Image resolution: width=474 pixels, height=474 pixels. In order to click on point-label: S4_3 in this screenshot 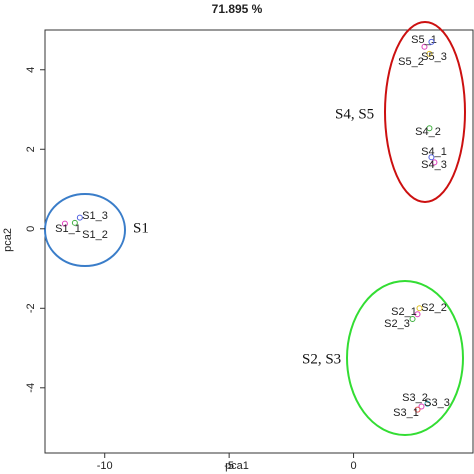, I will do `click(434, 165)`.